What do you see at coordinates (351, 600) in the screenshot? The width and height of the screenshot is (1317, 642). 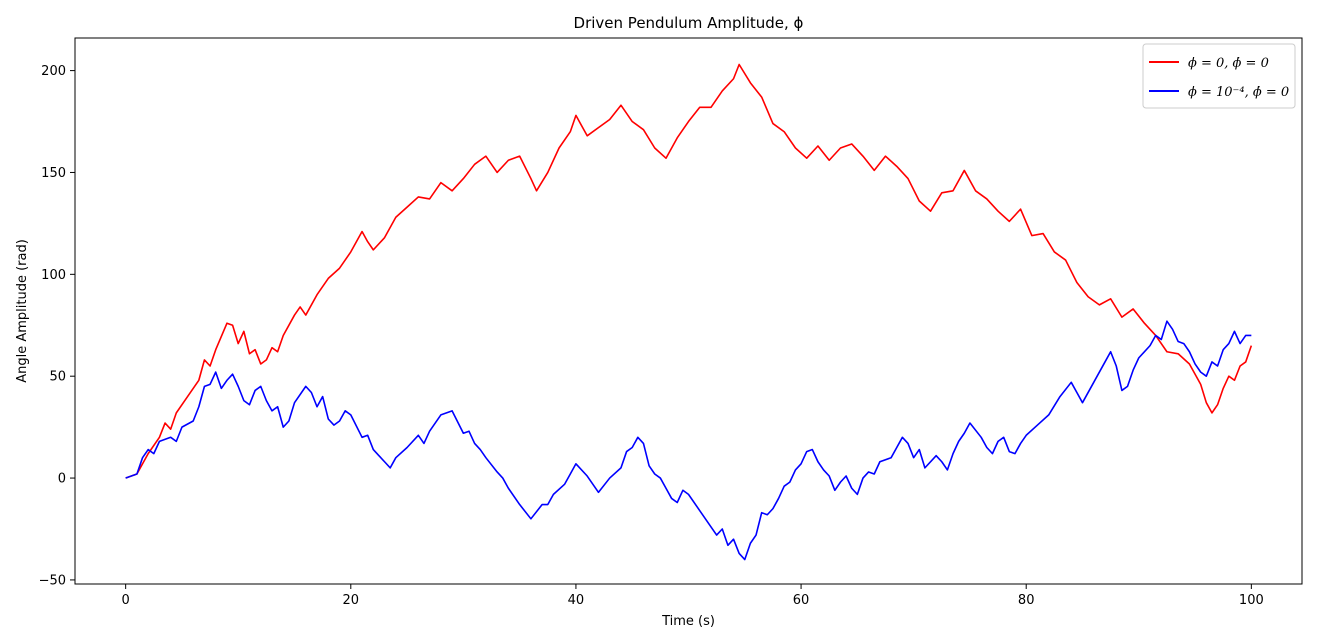 I see `x-tick-label: 20` at bounding box center [351, 600].